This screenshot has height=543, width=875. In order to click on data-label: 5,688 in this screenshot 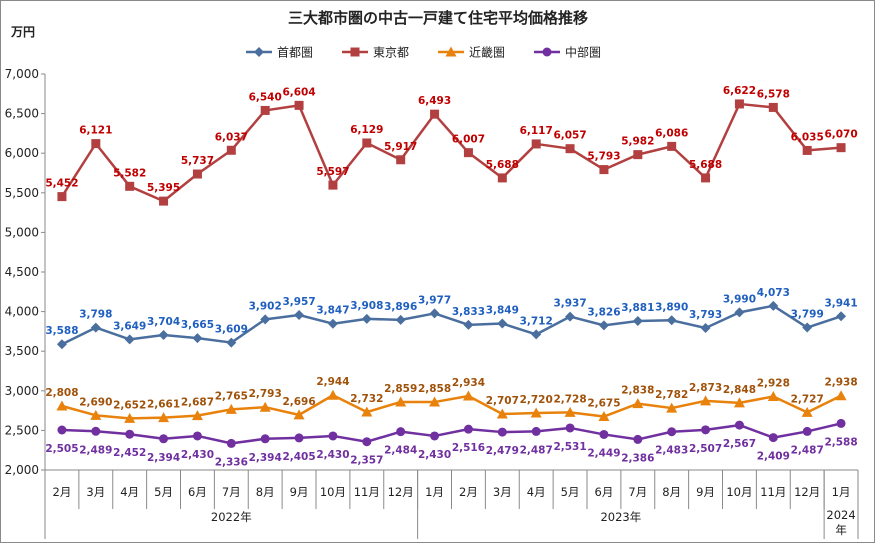, I will do `click(705, 165)`.